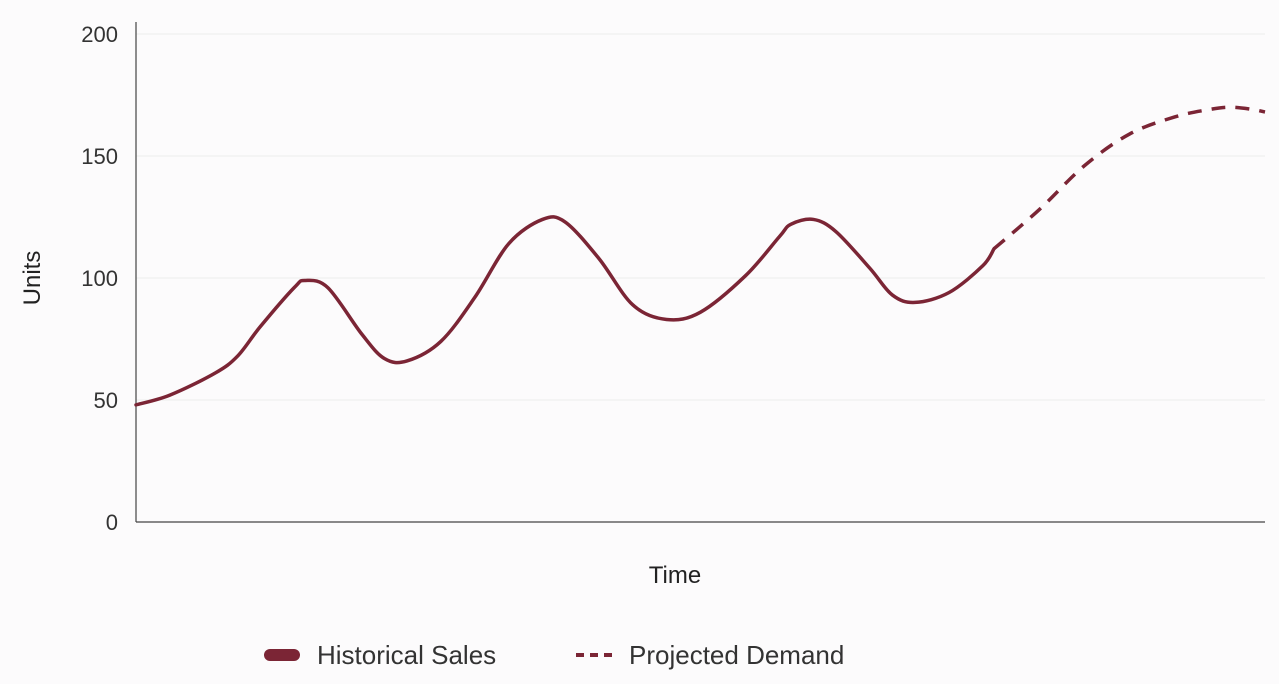 This screenshot has height=684, width=1279. I want to click on y-tick-label: 100, so click(99, 278).